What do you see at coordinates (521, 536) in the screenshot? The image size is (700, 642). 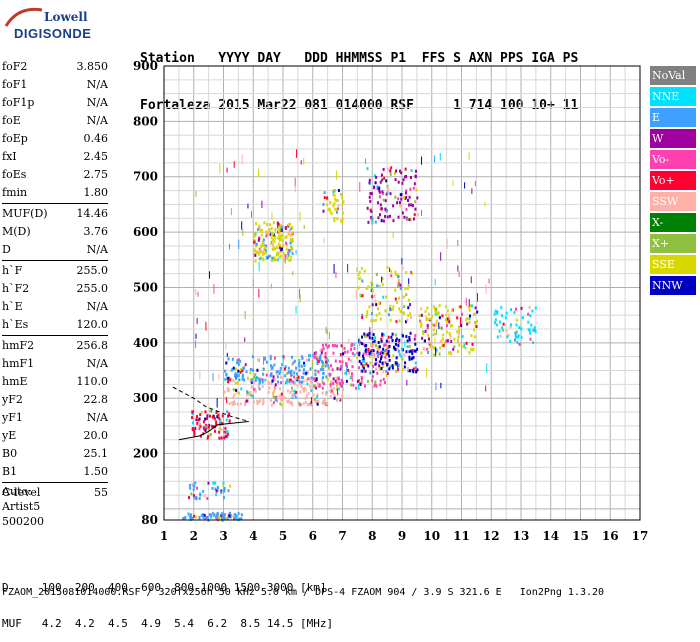 I see `x-tick-label: 13` at bounding box center [521, 536].